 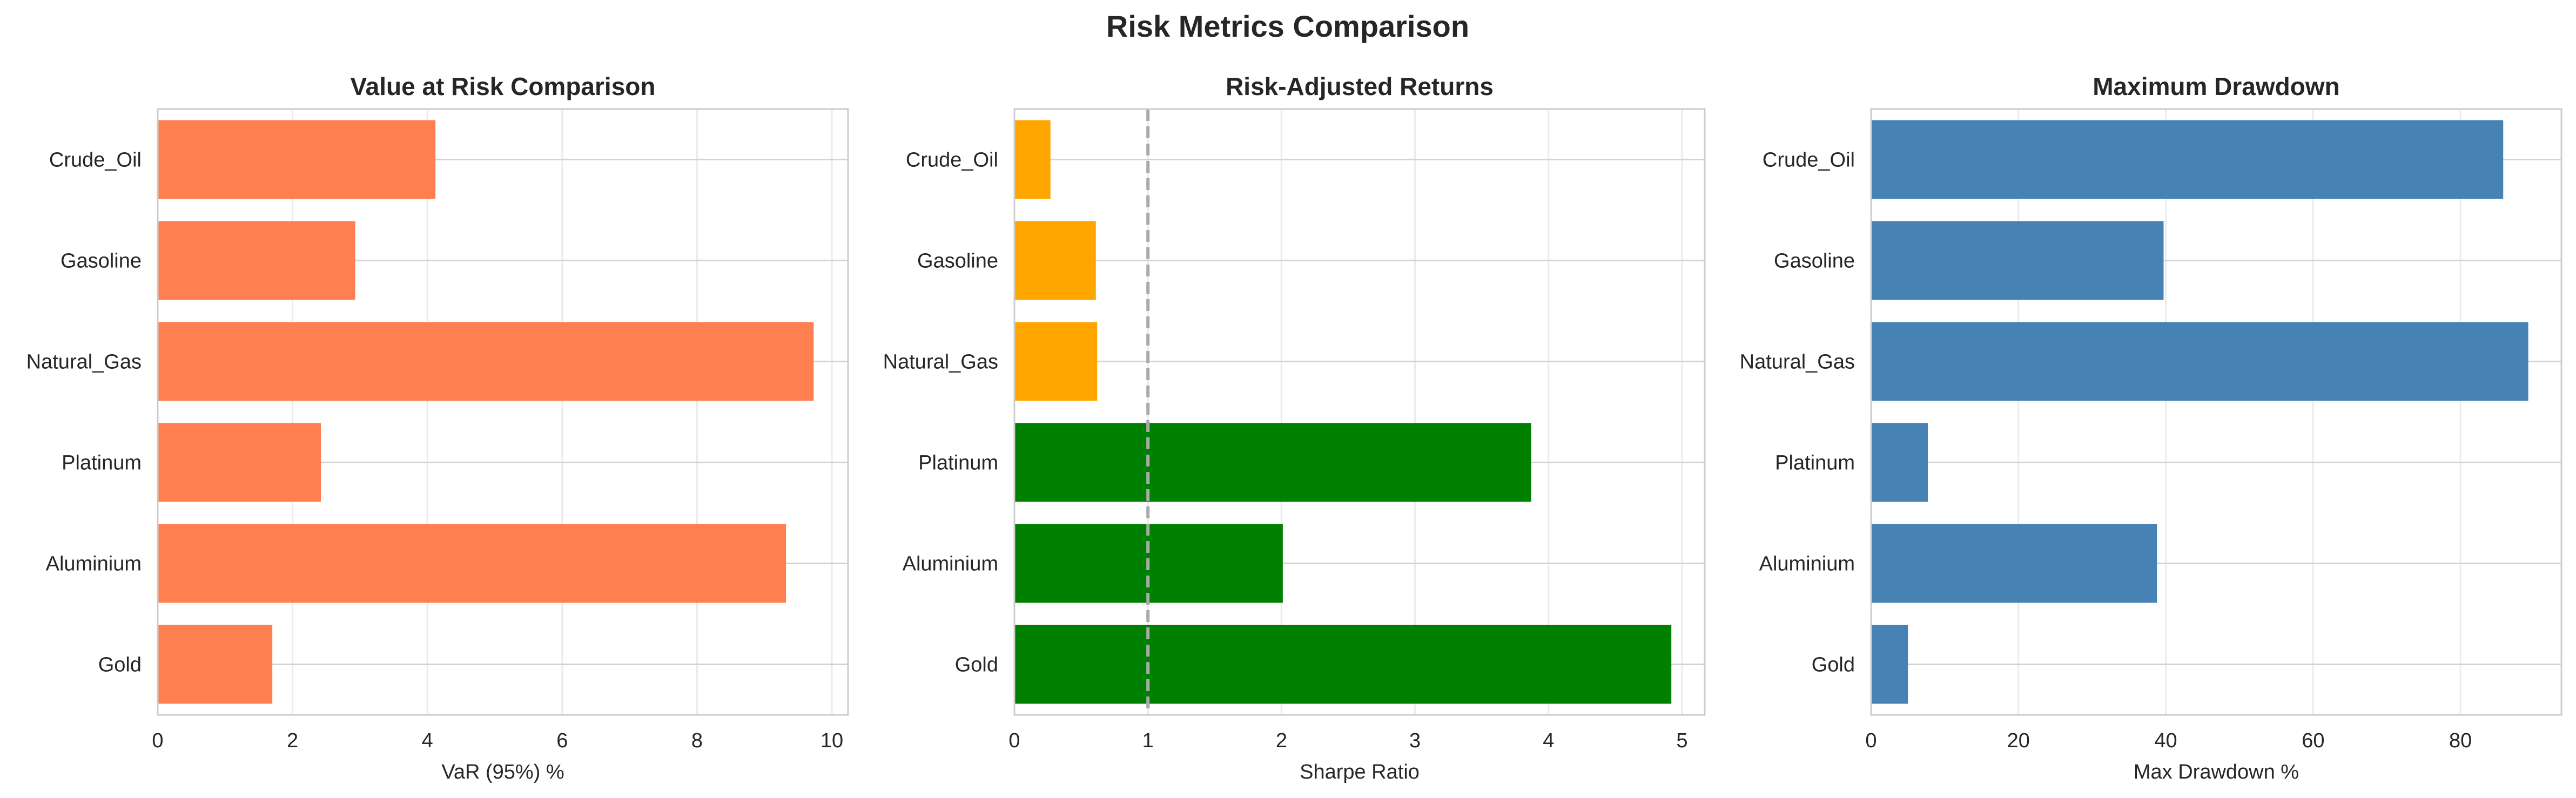 I want to click on x-tick-label: 40, so click(x=2165, y=740).